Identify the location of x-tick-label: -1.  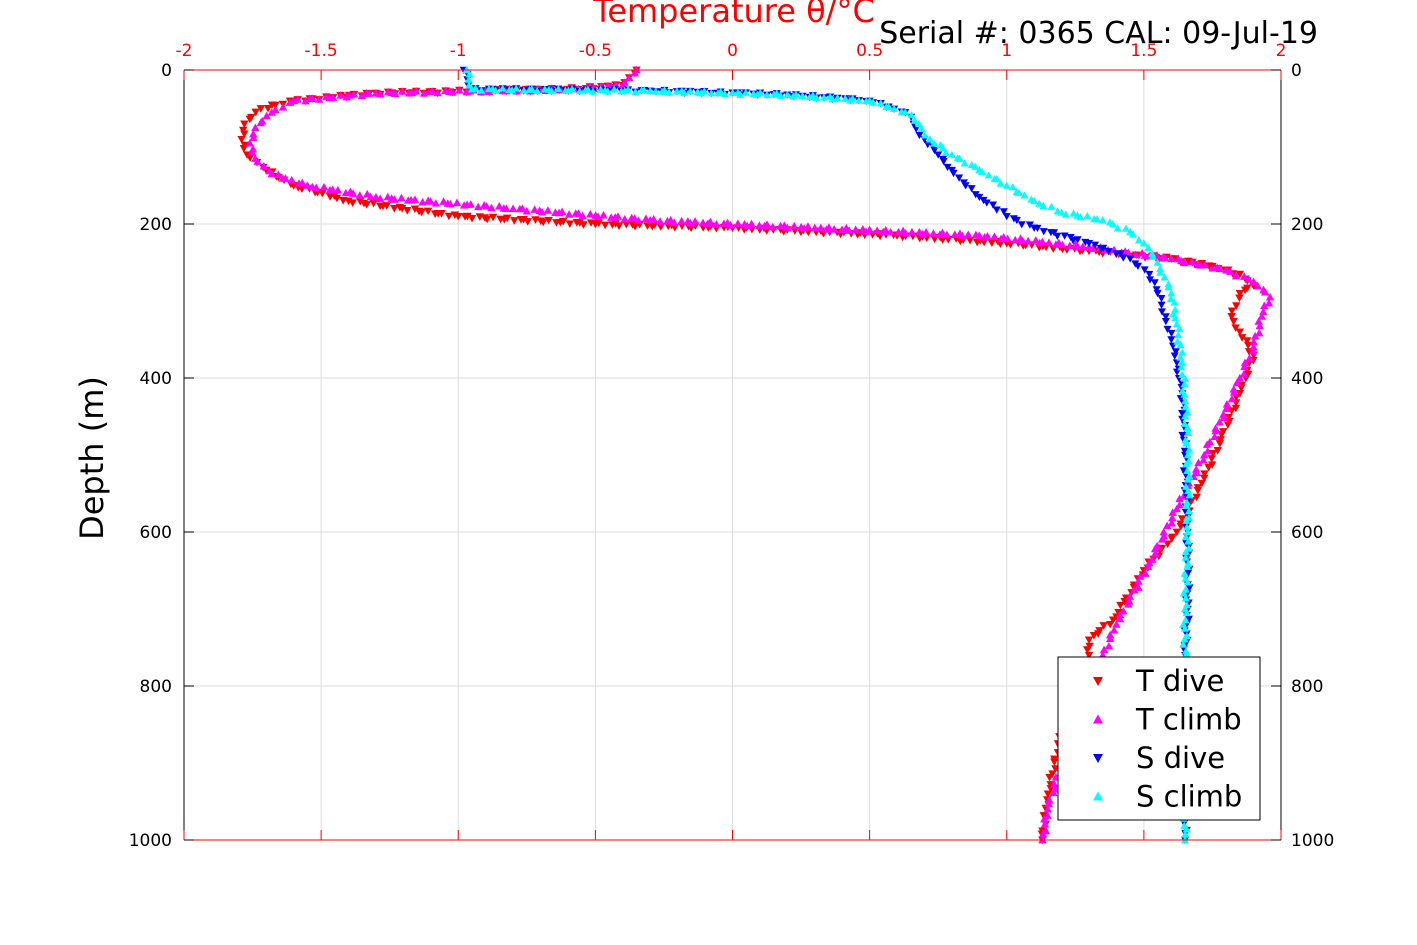
(458, 51).